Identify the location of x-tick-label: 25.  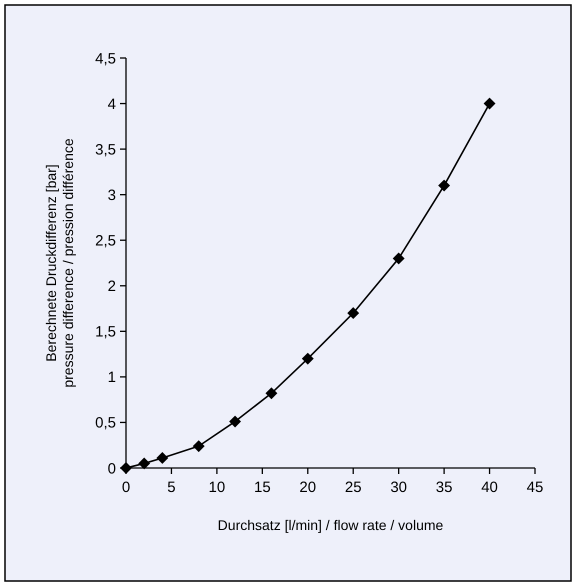
(353, 487).